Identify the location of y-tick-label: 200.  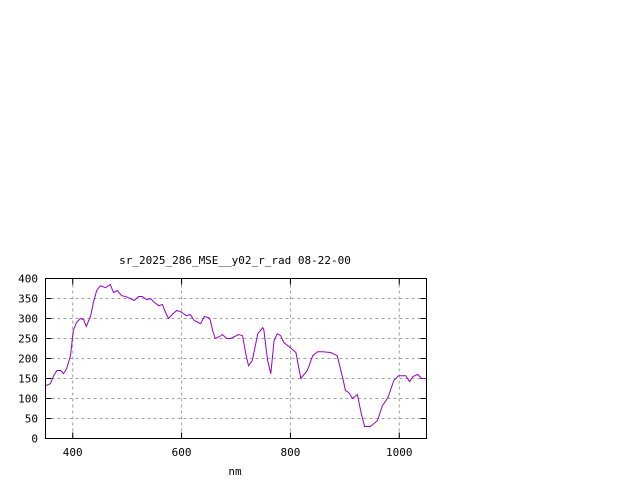
(28, 359).